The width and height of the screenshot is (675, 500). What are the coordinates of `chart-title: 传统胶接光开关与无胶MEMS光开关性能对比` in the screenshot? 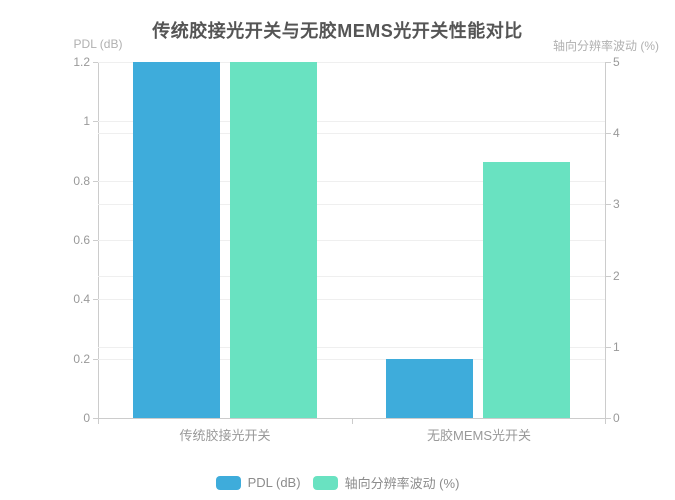 It's located at (337, 31).